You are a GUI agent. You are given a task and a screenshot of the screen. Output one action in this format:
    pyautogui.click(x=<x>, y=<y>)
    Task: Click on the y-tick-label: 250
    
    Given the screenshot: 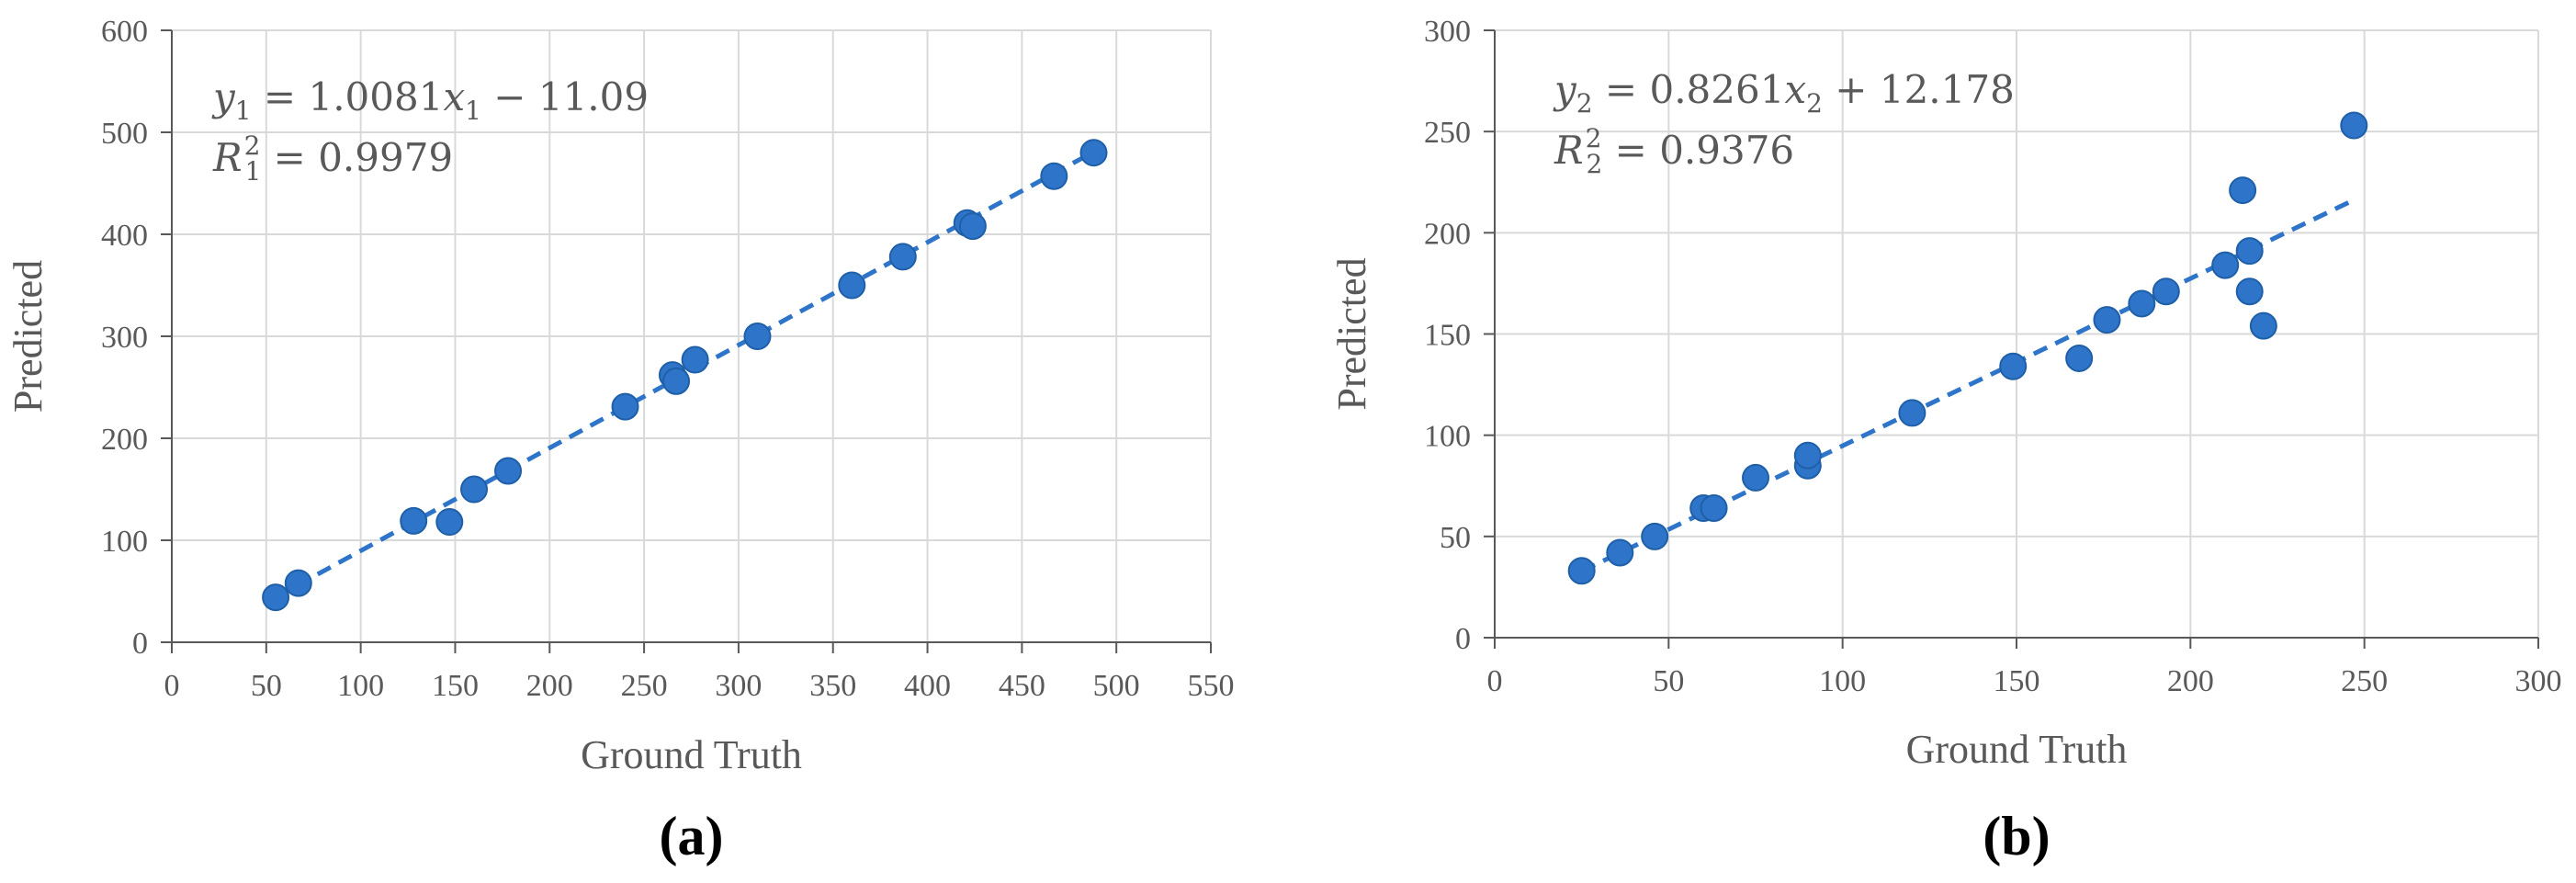 What is the action you would take?
    pyautogui.click(x=1447, y=133)
    